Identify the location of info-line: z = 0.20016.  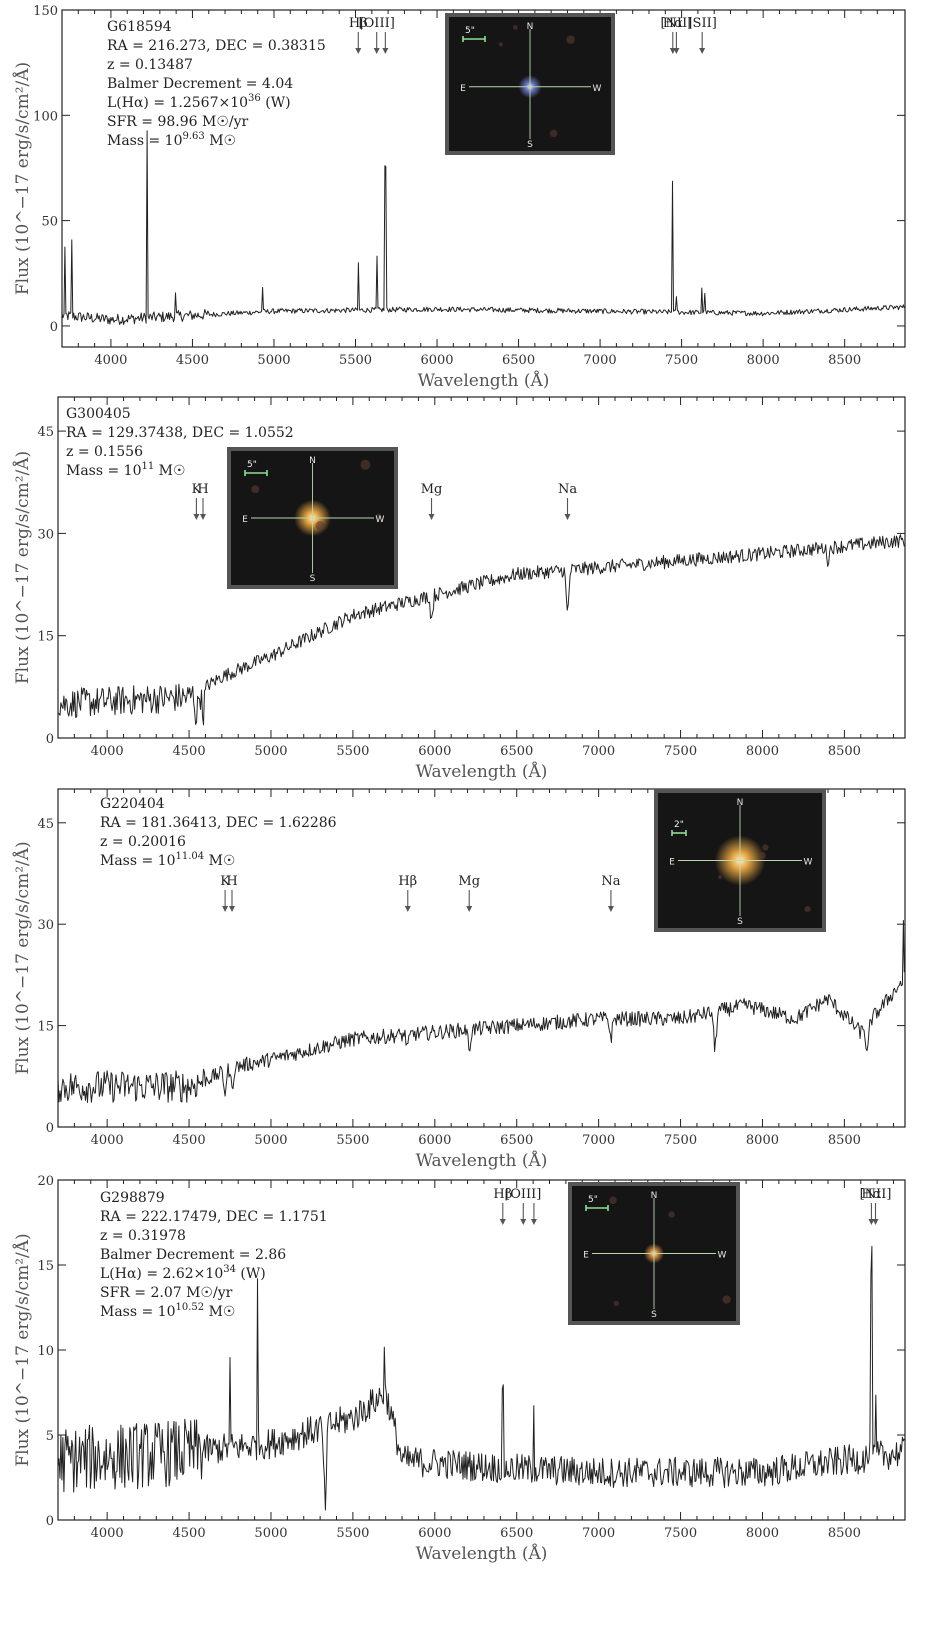
(143, 842).